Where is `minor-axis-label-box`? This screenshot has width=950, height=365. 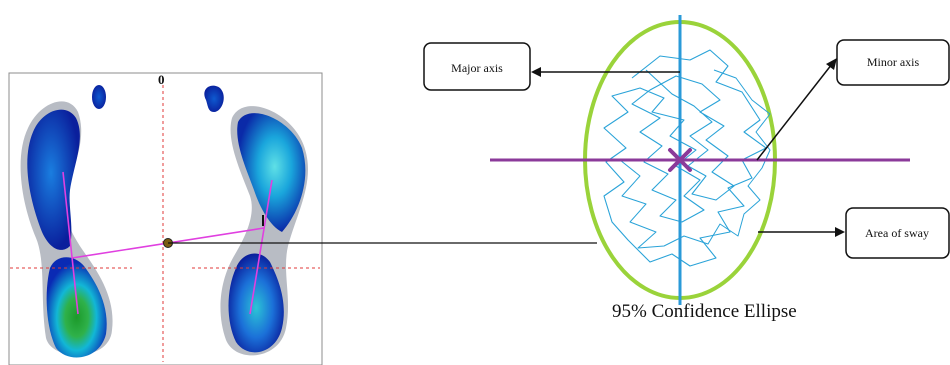 minor-axis-label-box is located at coordinates (893, 62).